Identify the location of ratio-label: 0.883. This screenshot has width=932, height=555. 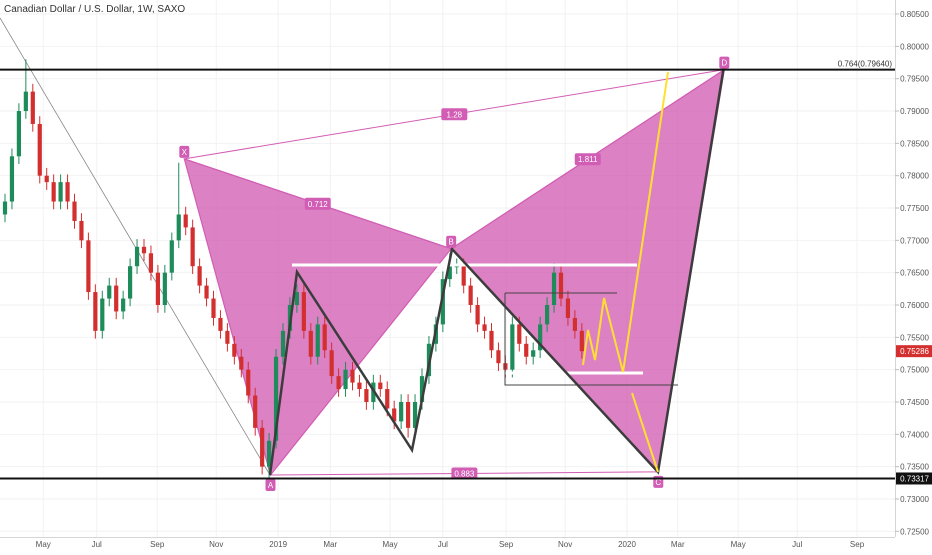
(464, 473).